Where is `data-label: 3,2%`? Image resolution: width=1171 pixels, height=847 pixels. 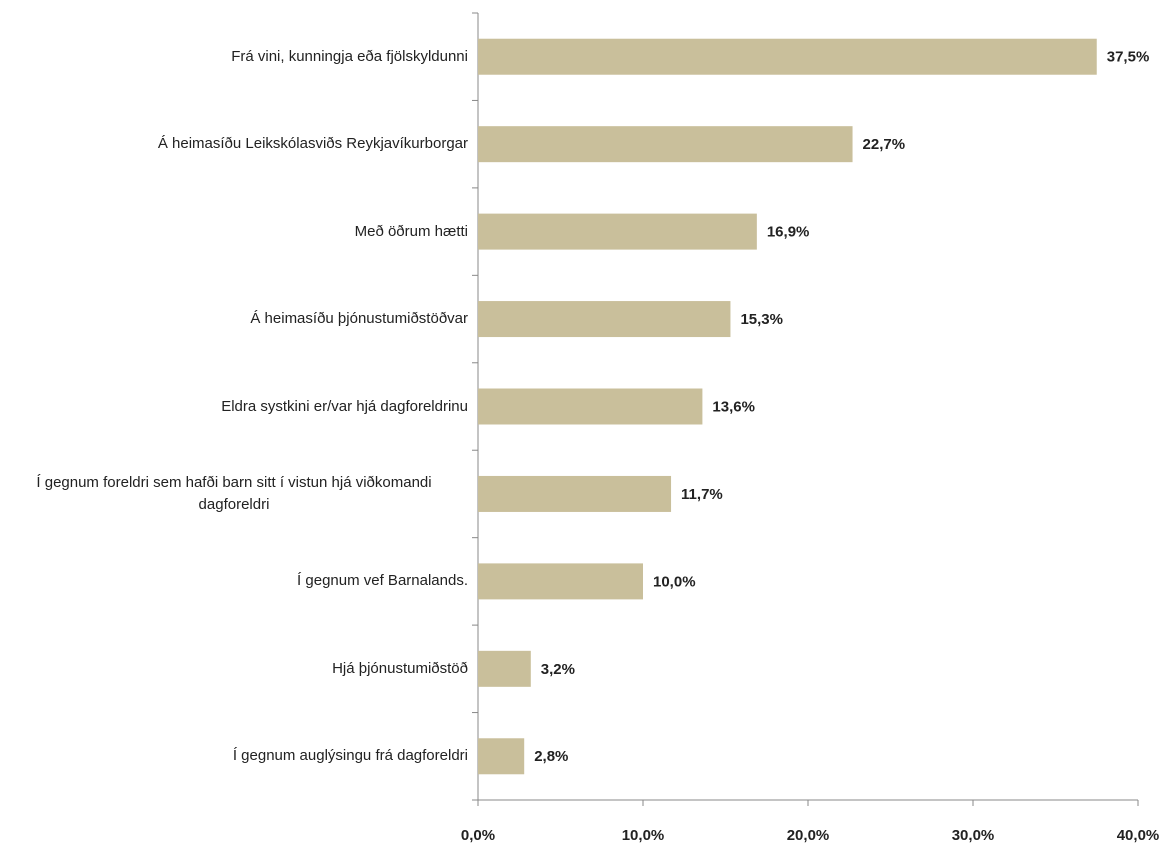
data-label: 3,2% is located at coordinates (558, 669).